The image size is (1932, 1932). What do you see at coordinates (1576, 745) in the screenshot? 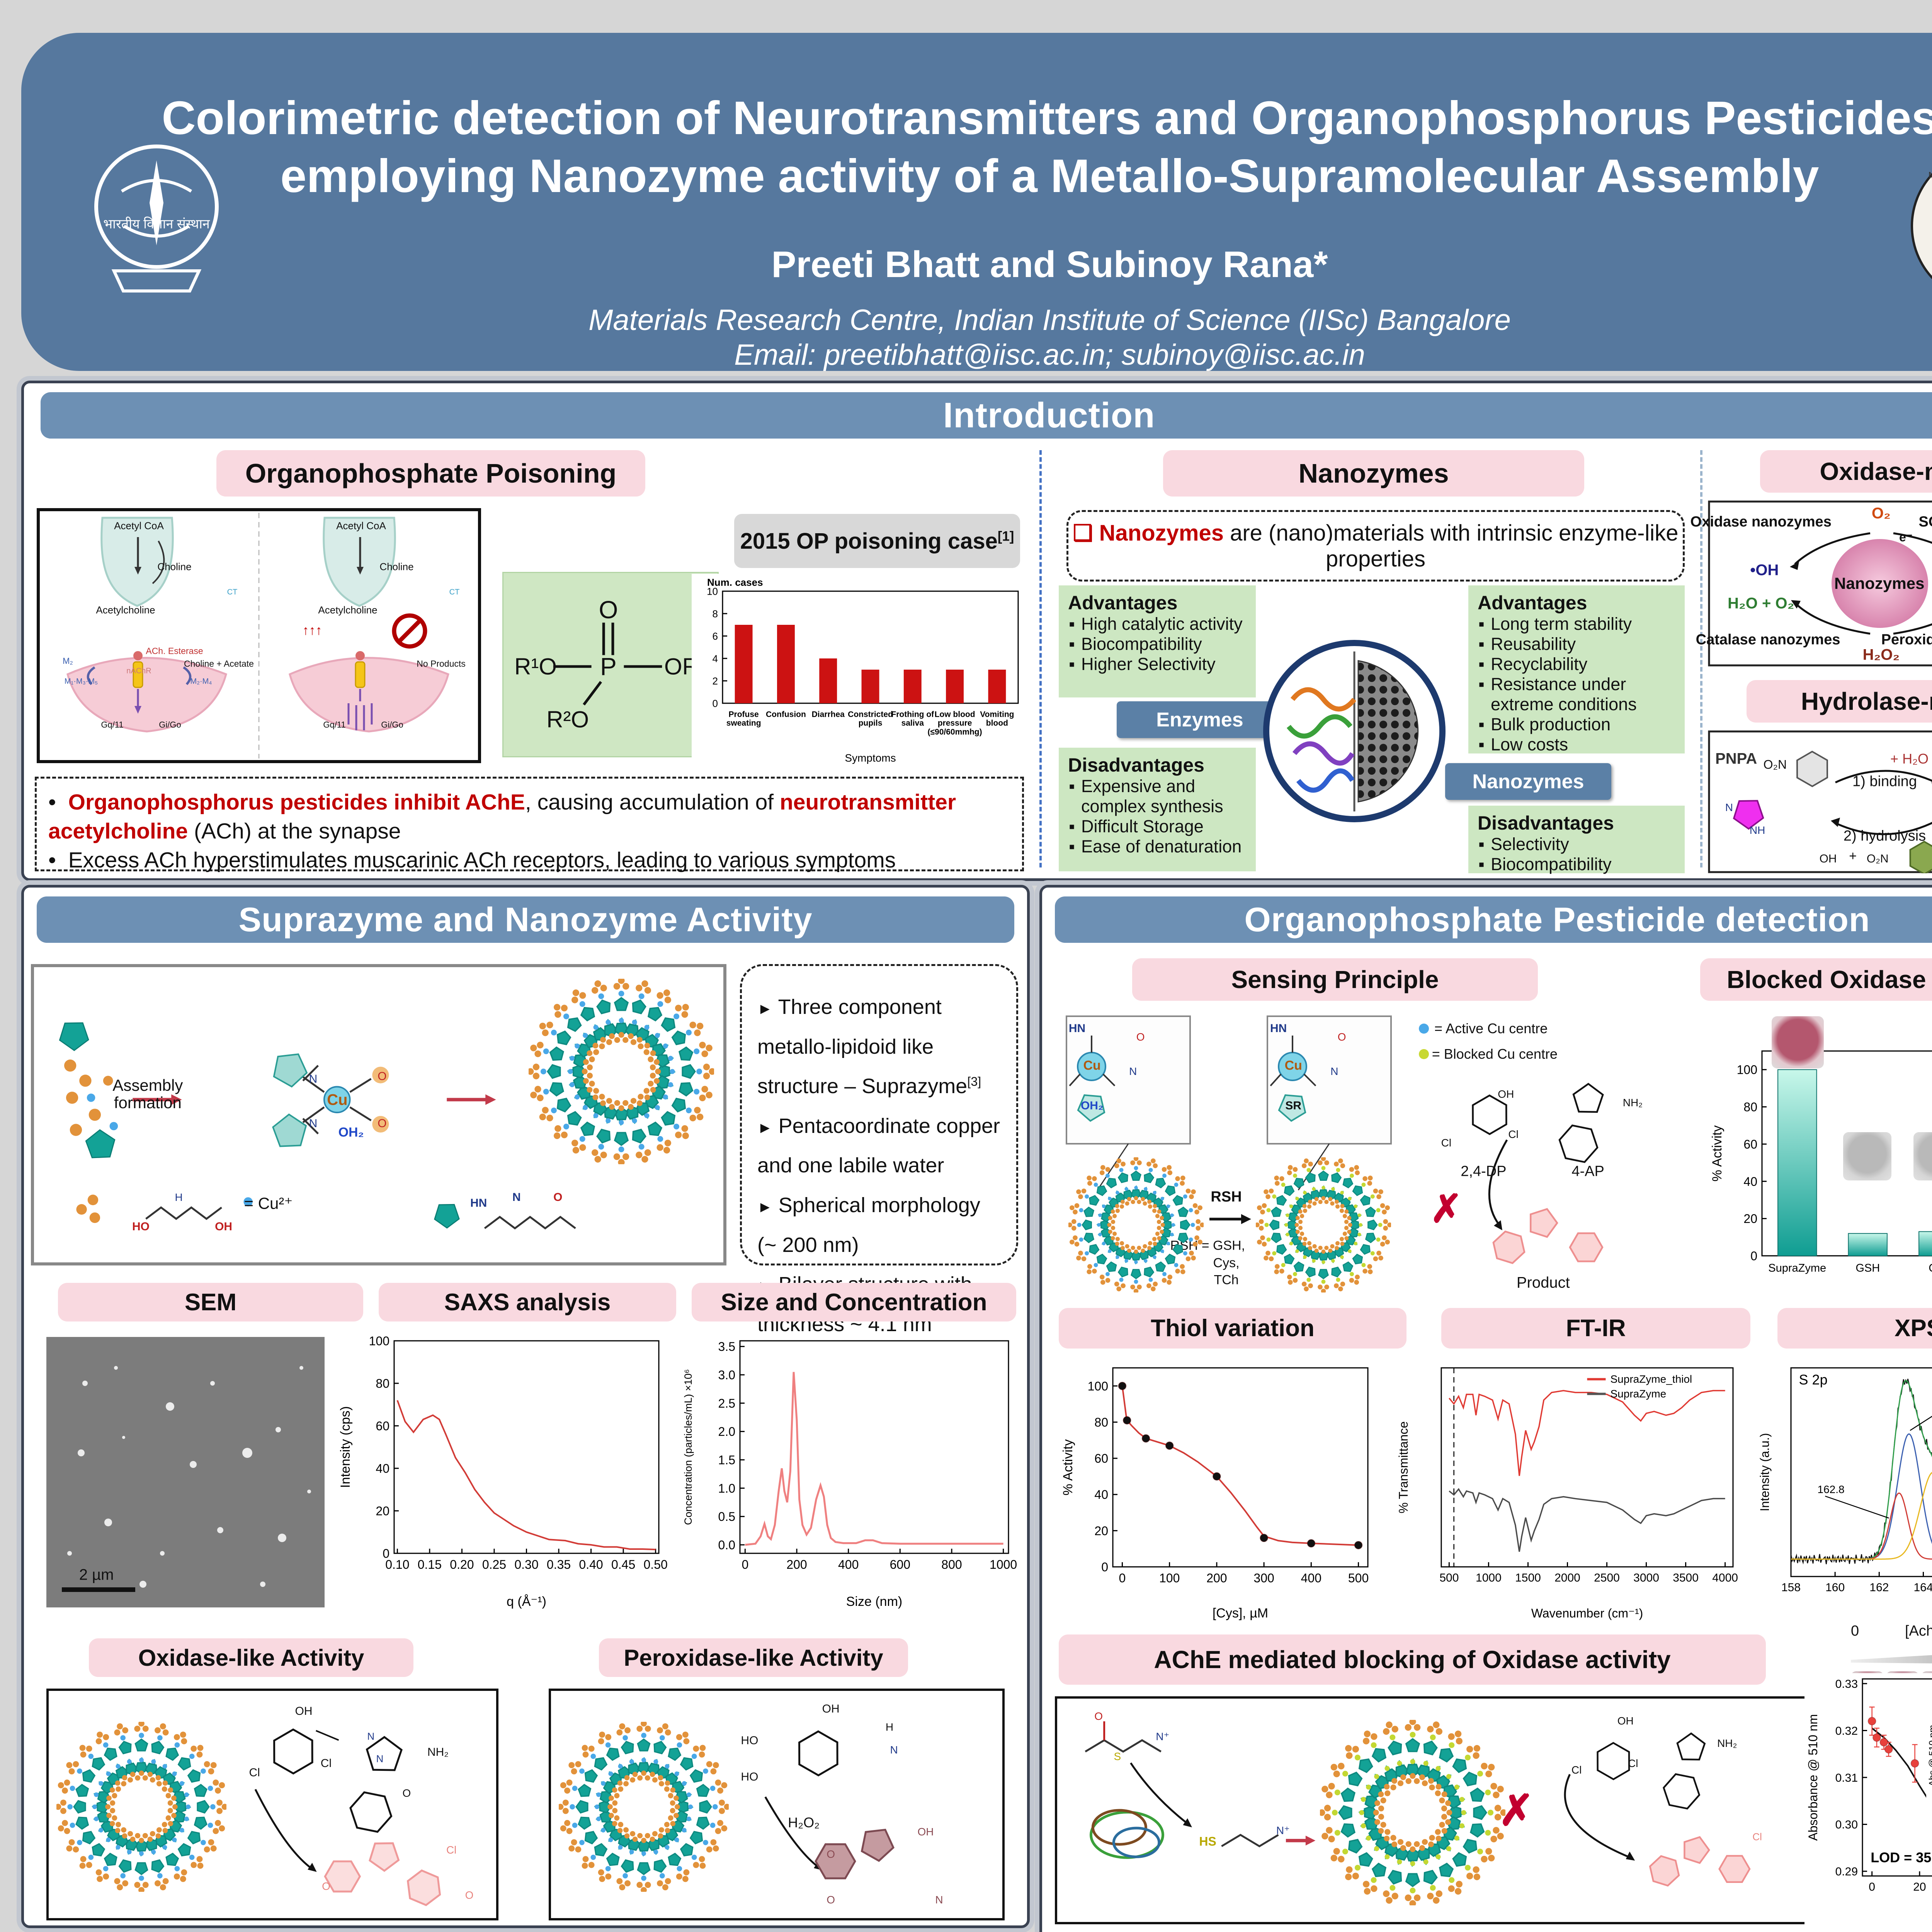
I see `list-item: Low costs` at bounding box center [1576, 745].